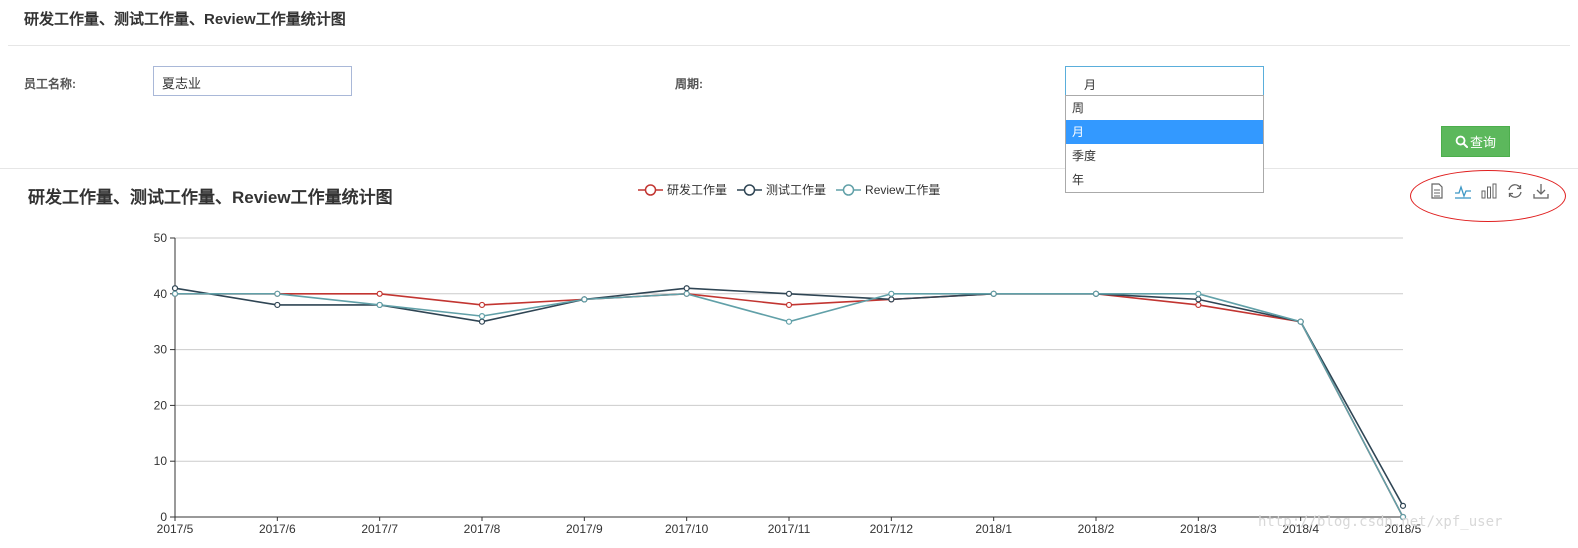 The image size is (1578, 548). I want to click on x-tick-label: 2017/7, so click(379, 529).